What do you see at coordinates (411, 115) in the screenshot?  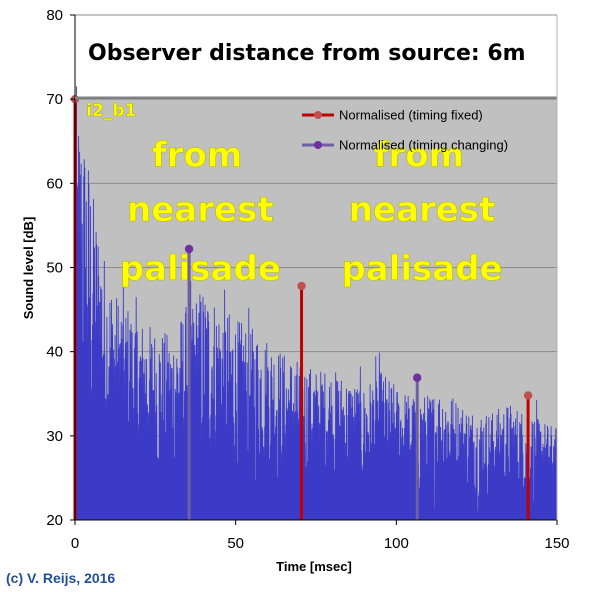 I see `legend-label-0: Normalised (timing fixed)` at bounding box center [411, 115].